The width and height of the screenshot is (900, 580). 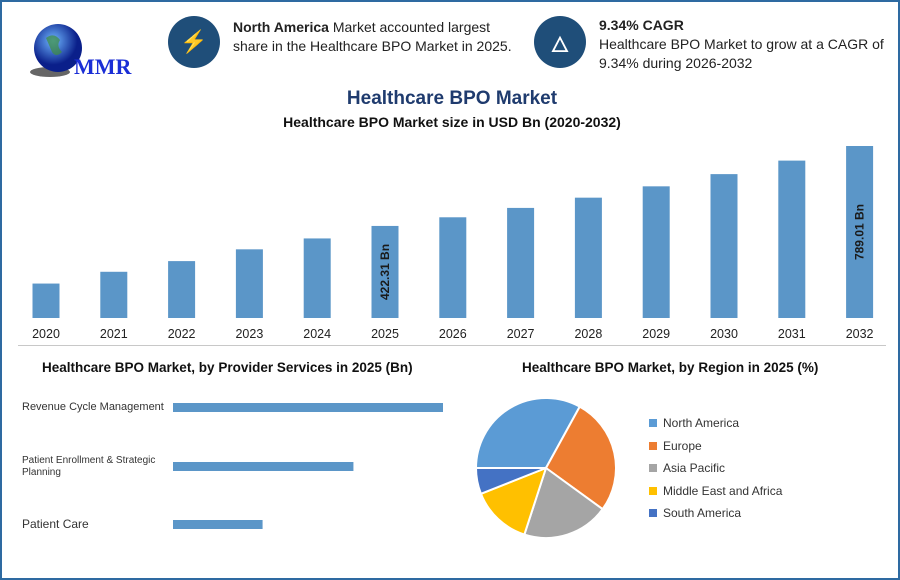 What do you see at coordinates (682, 445) in the screenshot?
I see `legend-label: Europe` at bounding box center [682, 445].